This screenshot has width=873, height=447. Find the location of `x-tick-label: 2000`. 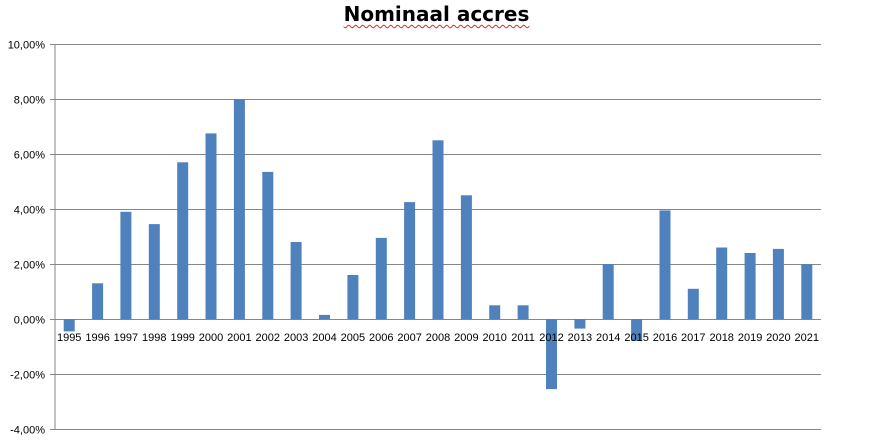

x-tick-label: 2000 is located at coordinates (211, 338).